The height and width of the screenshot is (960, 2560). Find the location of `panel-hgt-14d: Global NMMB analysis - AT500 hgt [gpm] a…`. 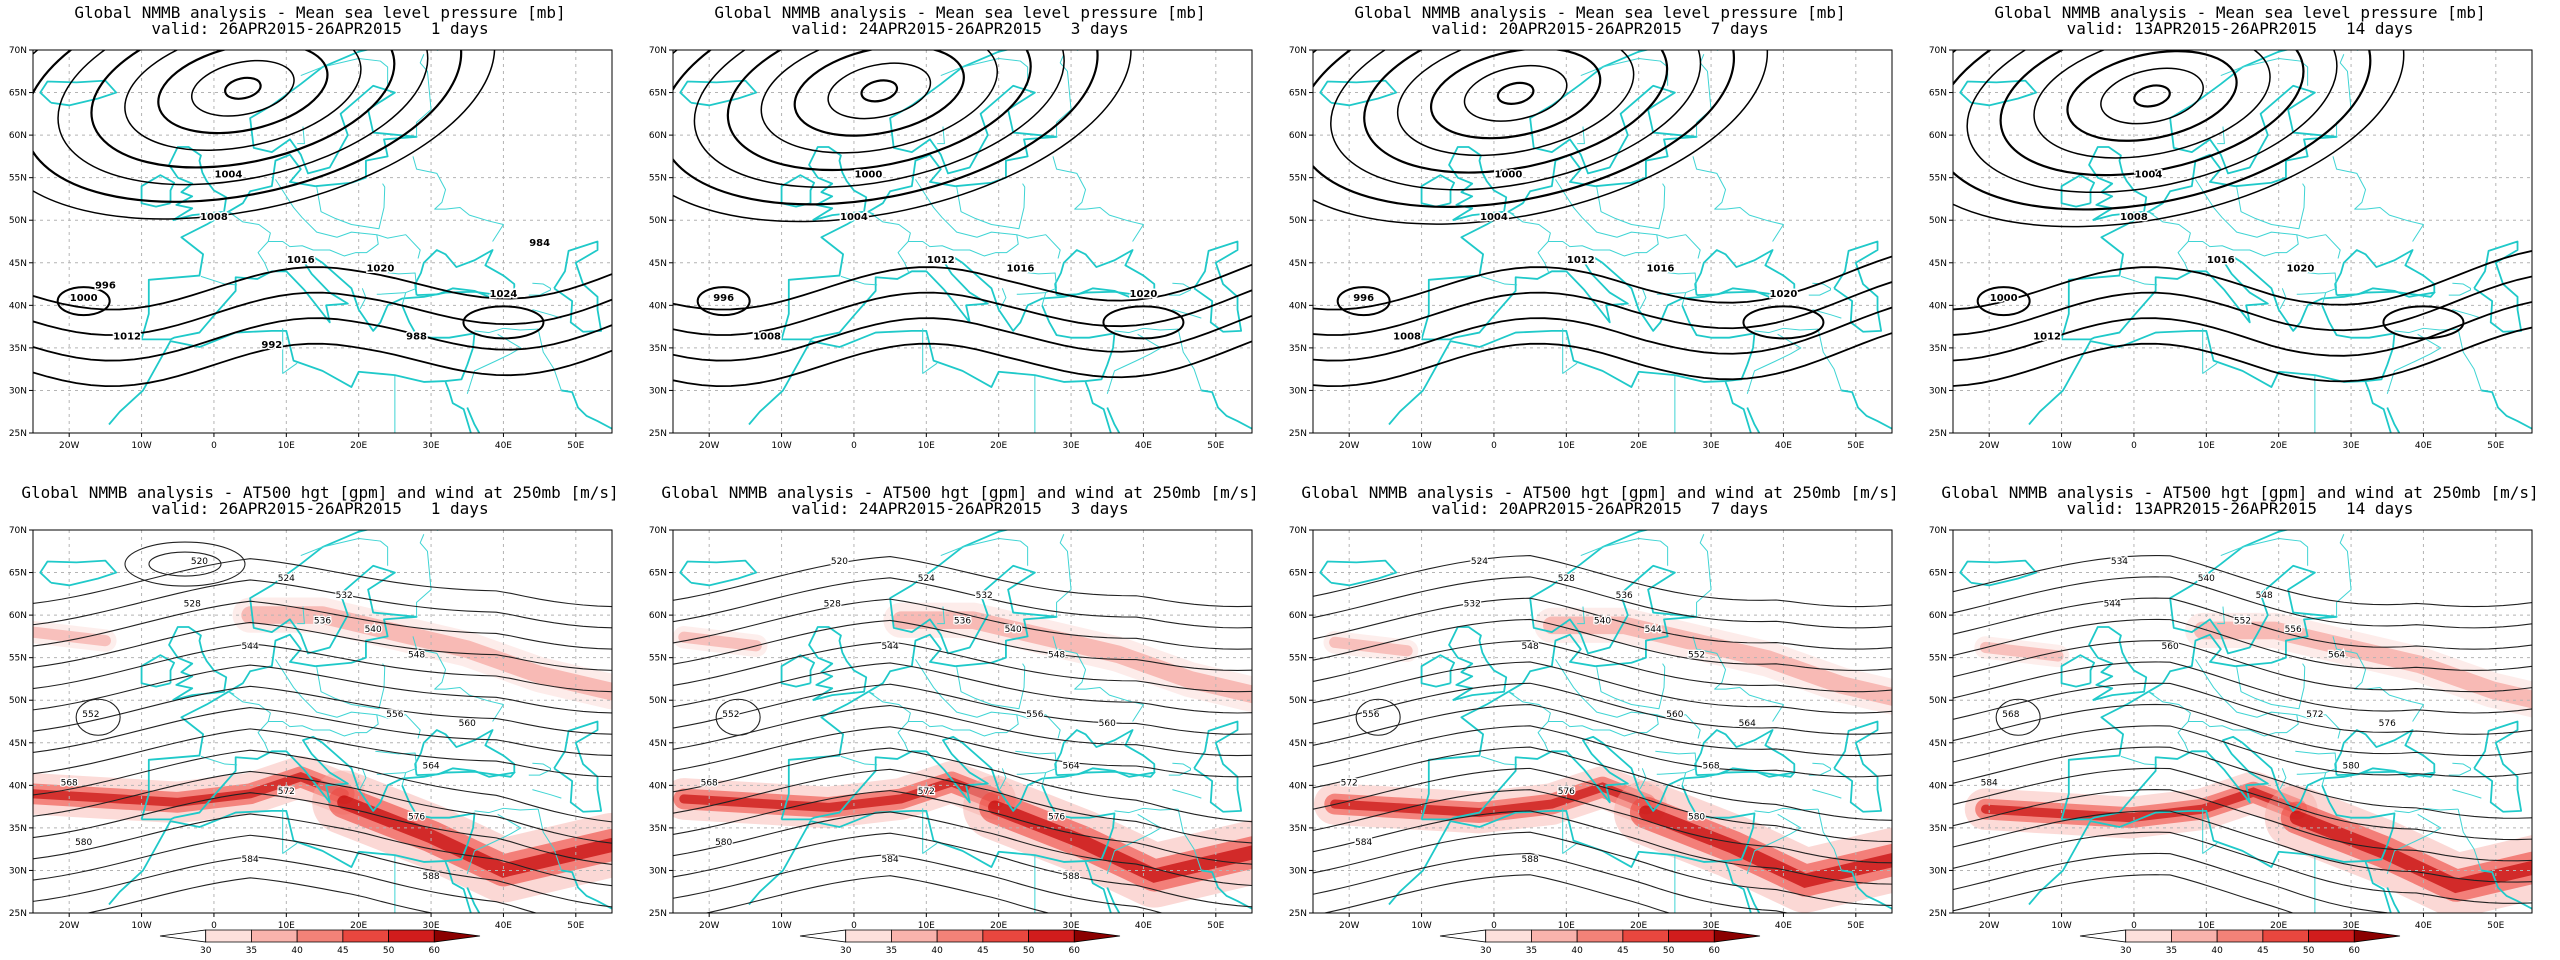

panel-hgt-14d: Global NMMB analysis - AT500 hgt [gpm] a… is located at coordinates (2240, 720).